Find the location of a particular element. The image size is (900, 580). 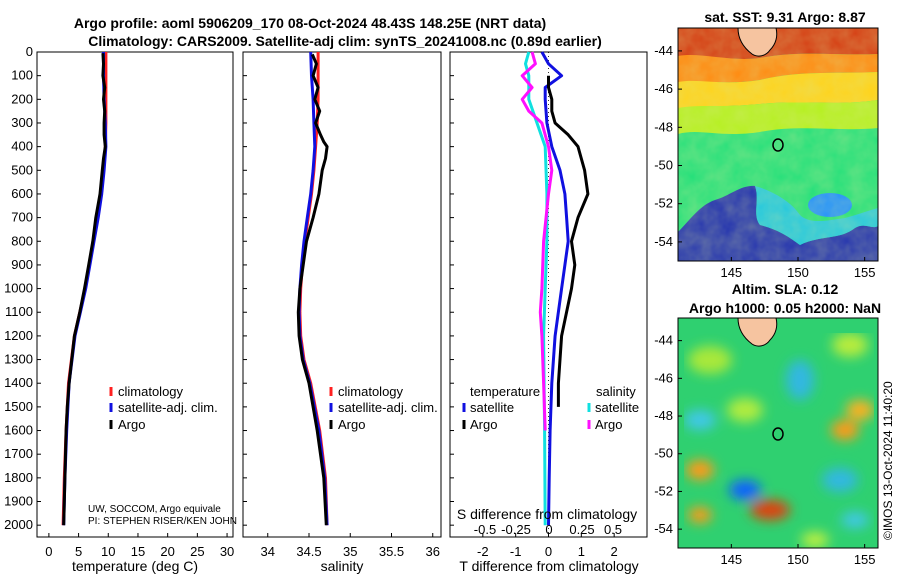

map-y-tick-label: -50 is located at coordinates (663, 165).